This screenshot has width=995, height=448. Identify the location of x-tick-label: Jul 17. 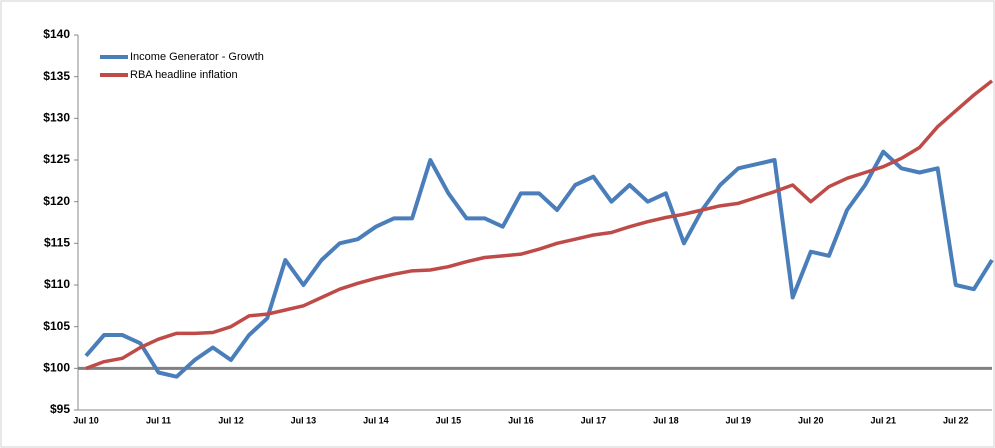
(594, 420).